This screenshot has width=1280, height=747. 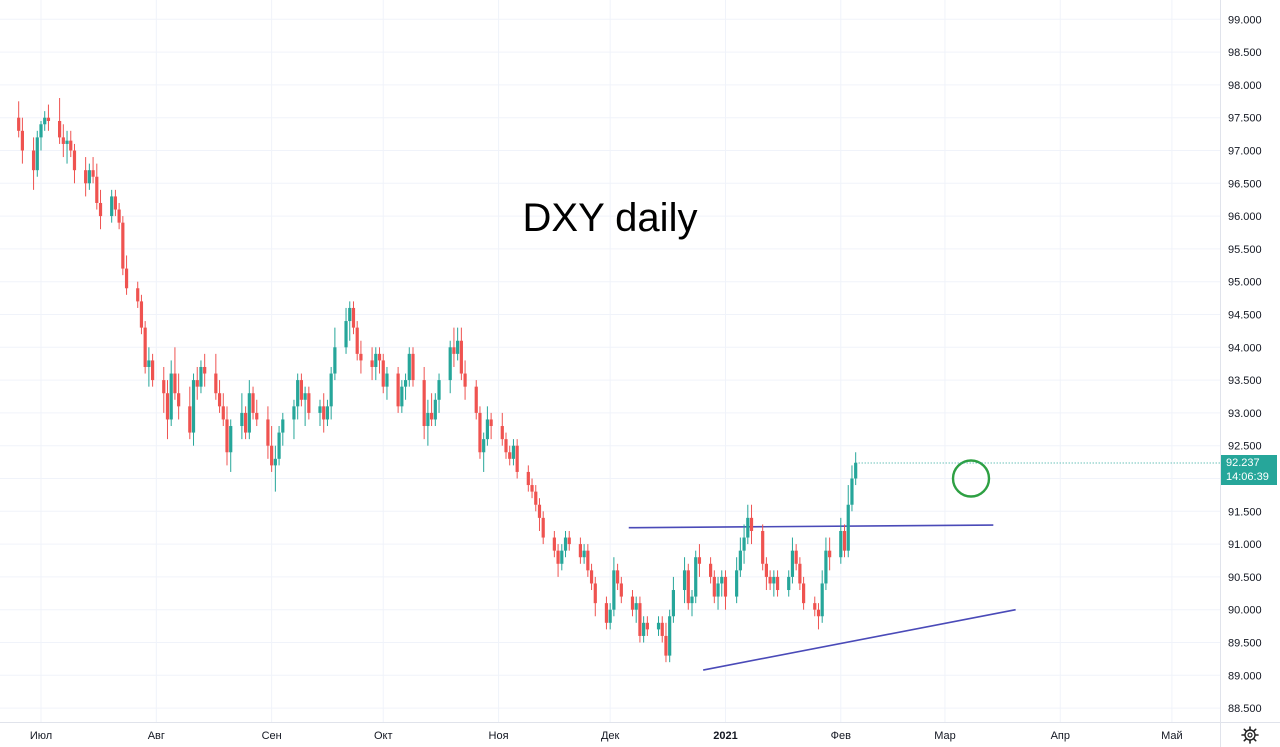 What do you see at coordinates (1250, 735) in the screenshot?
I see `gear-icon` at bounding box center [1250, 735].